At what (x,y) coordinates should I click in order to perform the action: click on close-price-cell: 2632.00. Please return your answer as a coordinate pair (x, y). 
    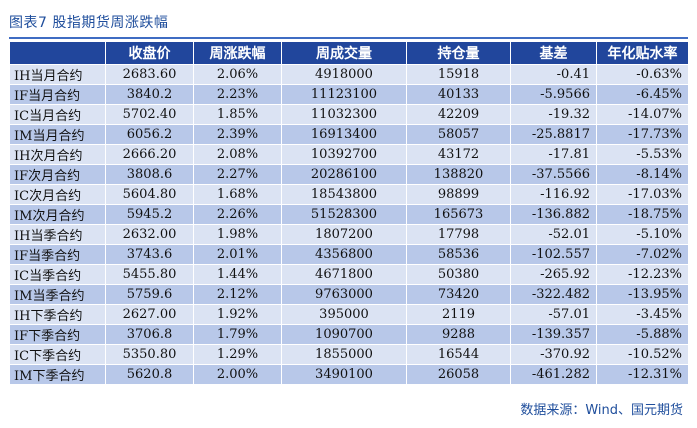
    Looking at the image, I should click on (149, 234).